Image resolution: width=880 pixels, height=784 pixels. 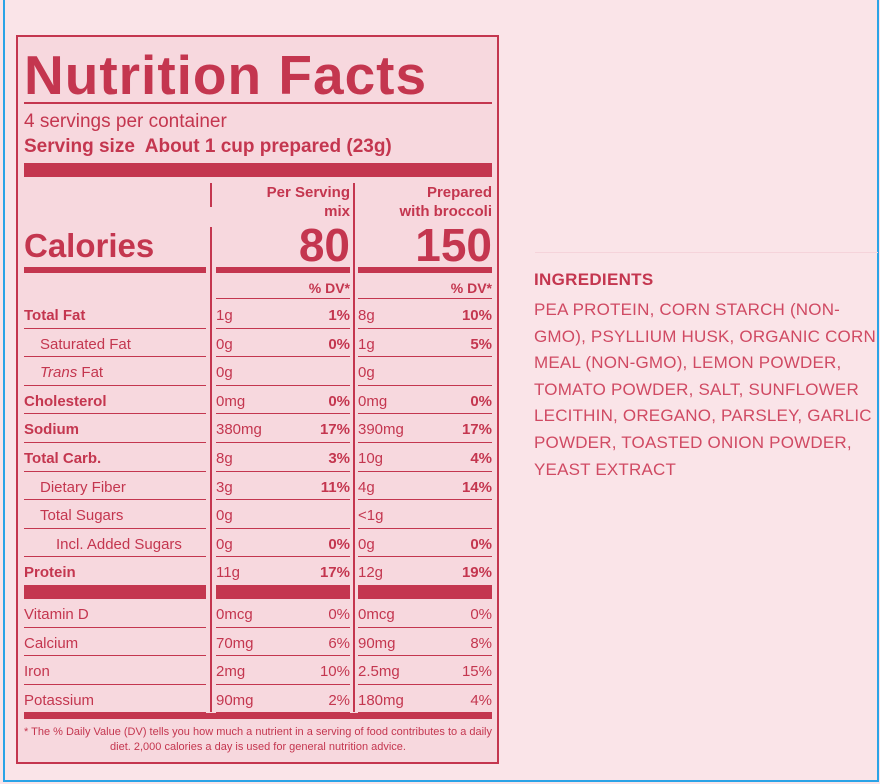 What do you see at coordinates (226, 75) in the screenshot?
I see `label-title: Nutrition Facts` at bounding box center [226, 75].